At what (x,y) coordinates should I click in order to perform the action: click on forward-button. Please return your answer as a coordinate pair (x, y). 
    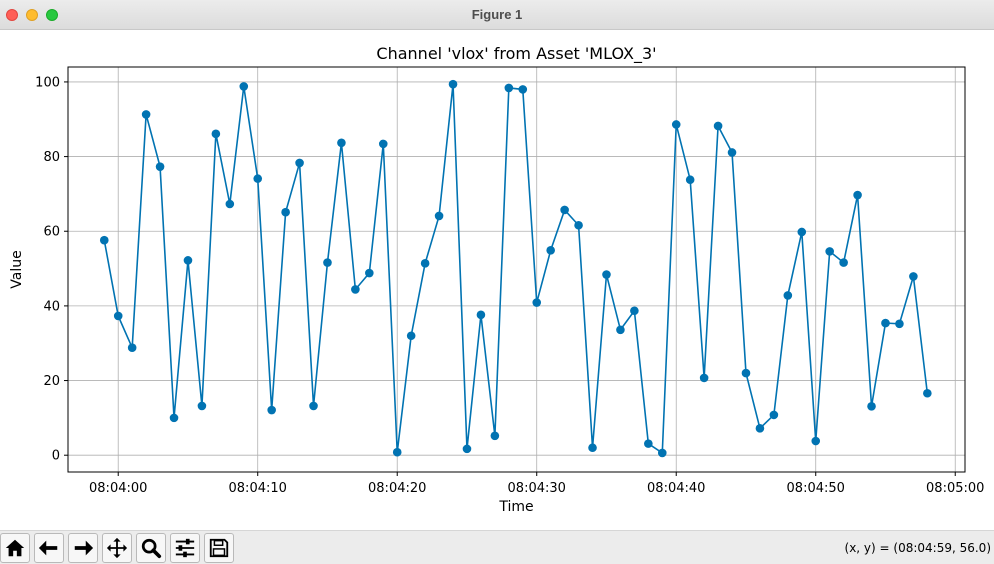
    Looking at the image, I should click on (83, 548).